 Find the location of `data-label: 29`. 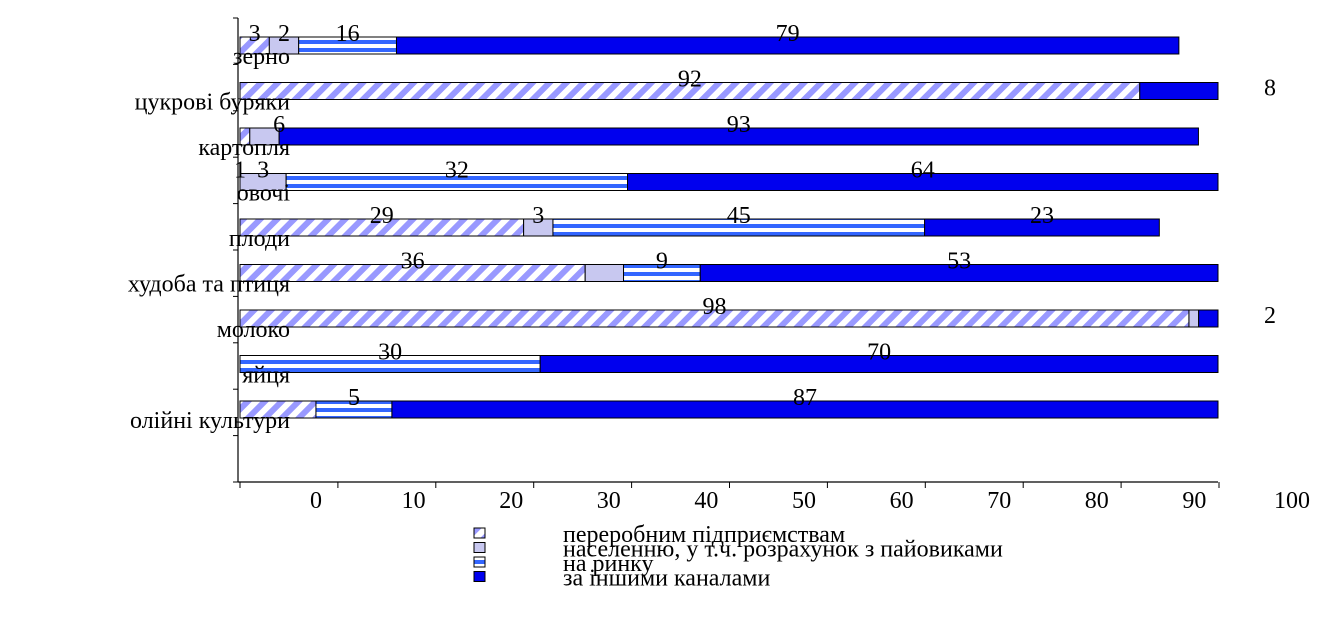

data-label: 29 is located at coordinates (382, 216).